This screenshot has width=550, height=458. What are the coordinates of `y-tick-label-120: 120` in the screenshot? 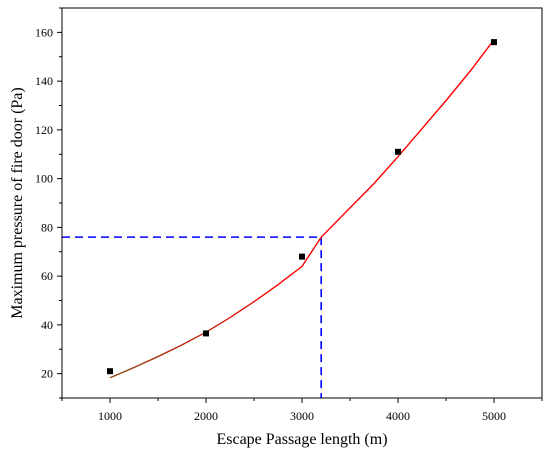 It's located at (44, 130).